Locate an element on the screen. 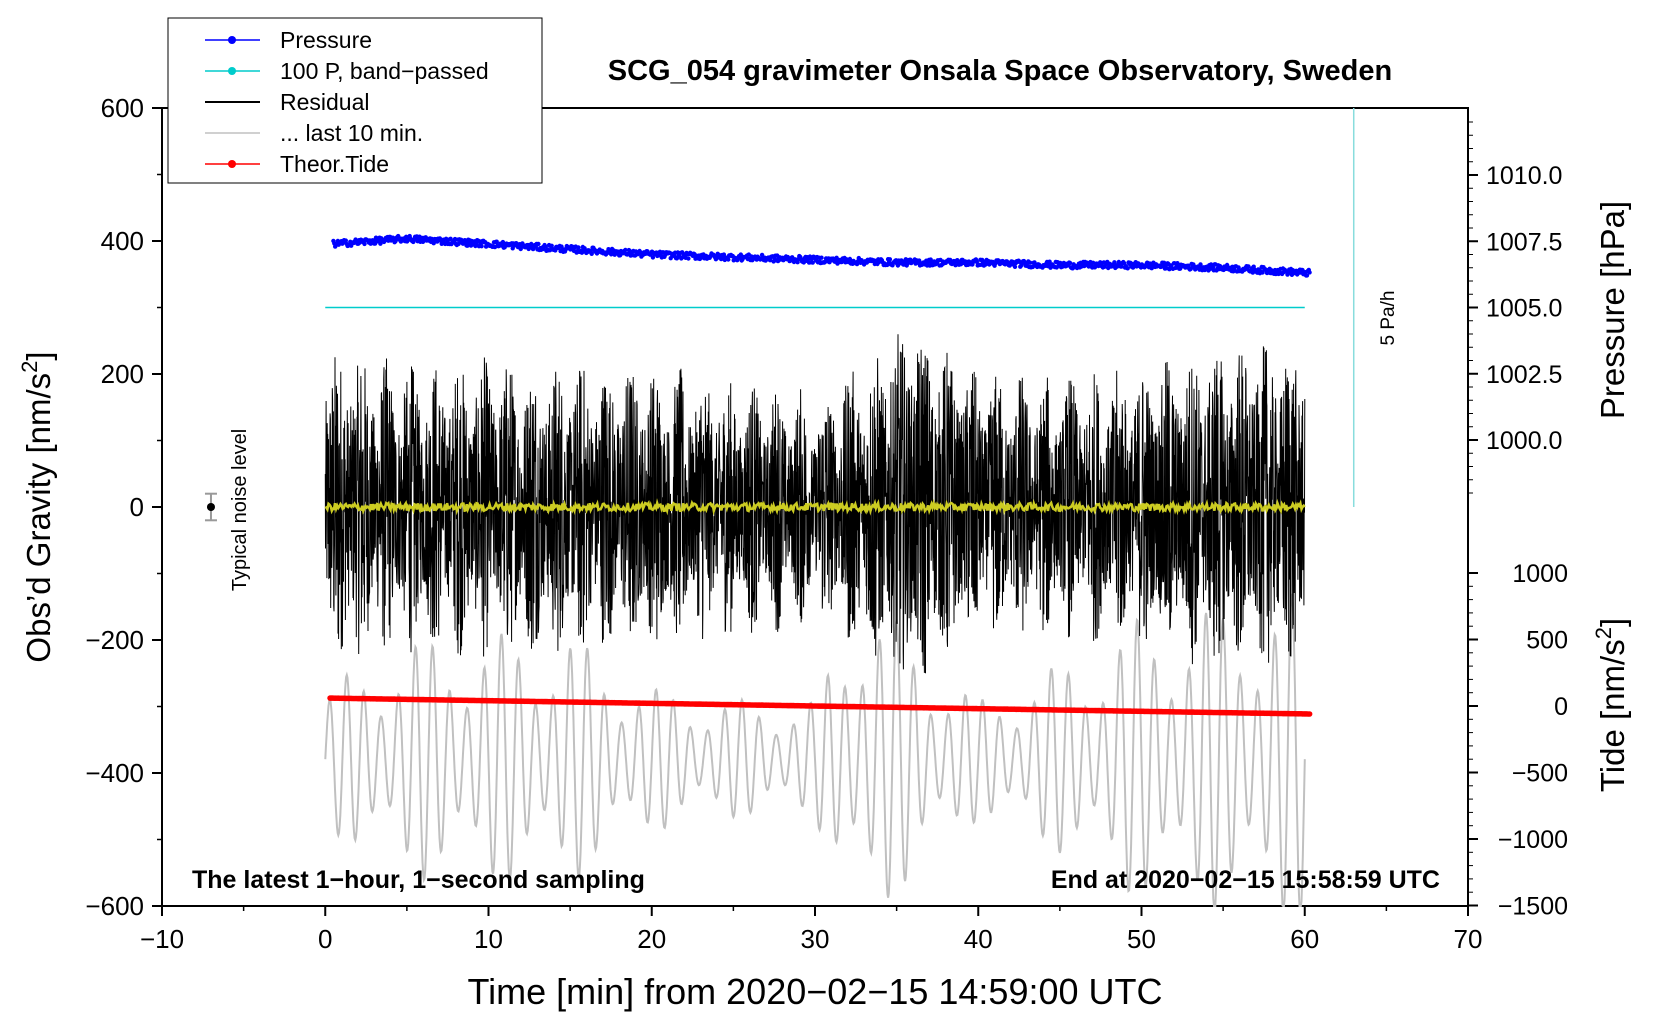  pressure-tick-label: 1005.0 is located at coordinates (1524, 309).